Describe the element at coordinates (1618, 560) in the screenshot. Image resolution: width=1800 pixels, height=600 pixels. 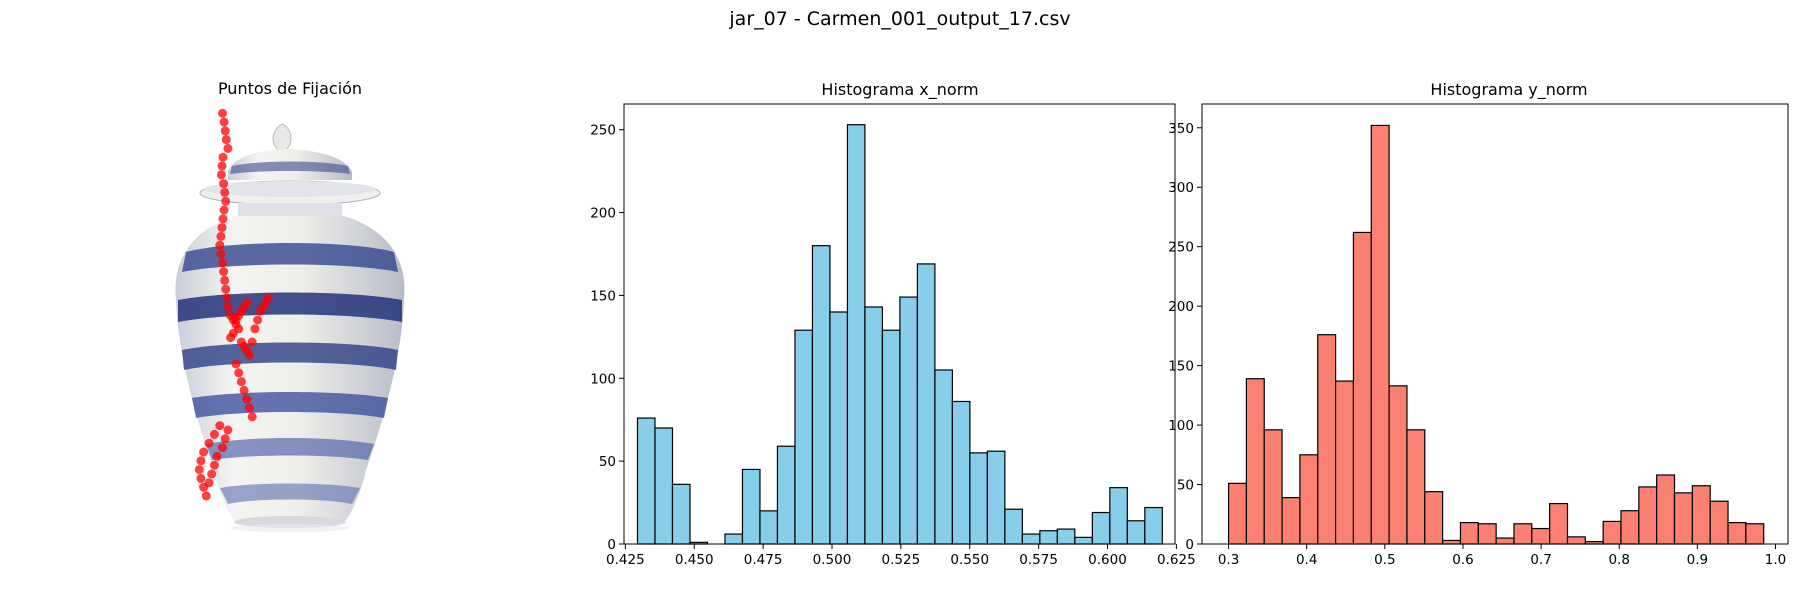
I see `hist-y-xtick-label: 0.8` at that location.